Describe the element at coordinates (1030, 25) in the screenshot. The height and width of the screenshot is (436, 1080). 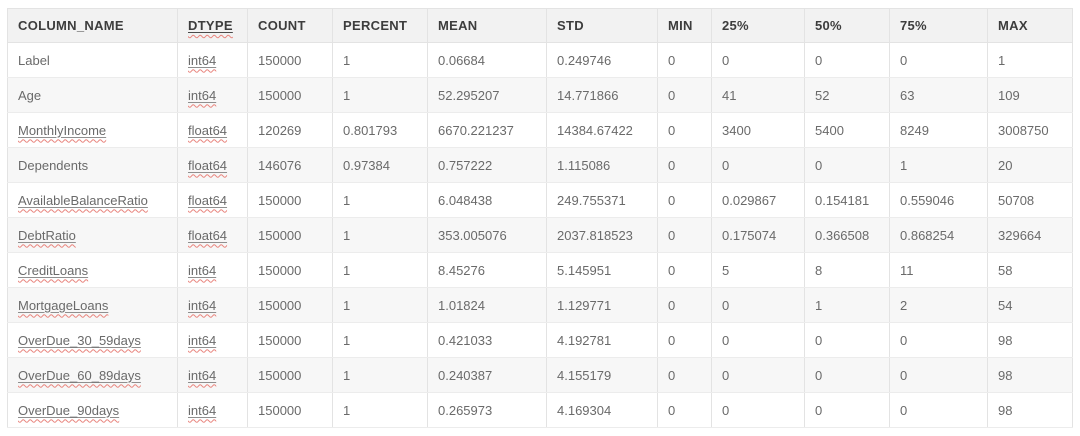
I see `column-header-max: MAX` at that location.